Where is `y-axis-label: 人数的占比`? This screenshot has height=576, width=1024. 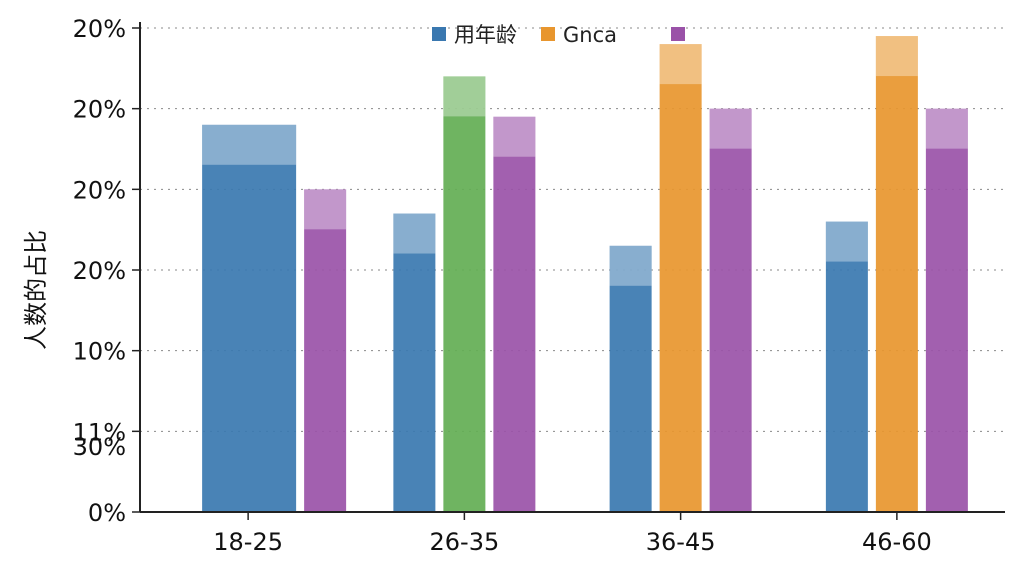
y-axis-label: 人数的占比 is located at coordinates (36, 290).